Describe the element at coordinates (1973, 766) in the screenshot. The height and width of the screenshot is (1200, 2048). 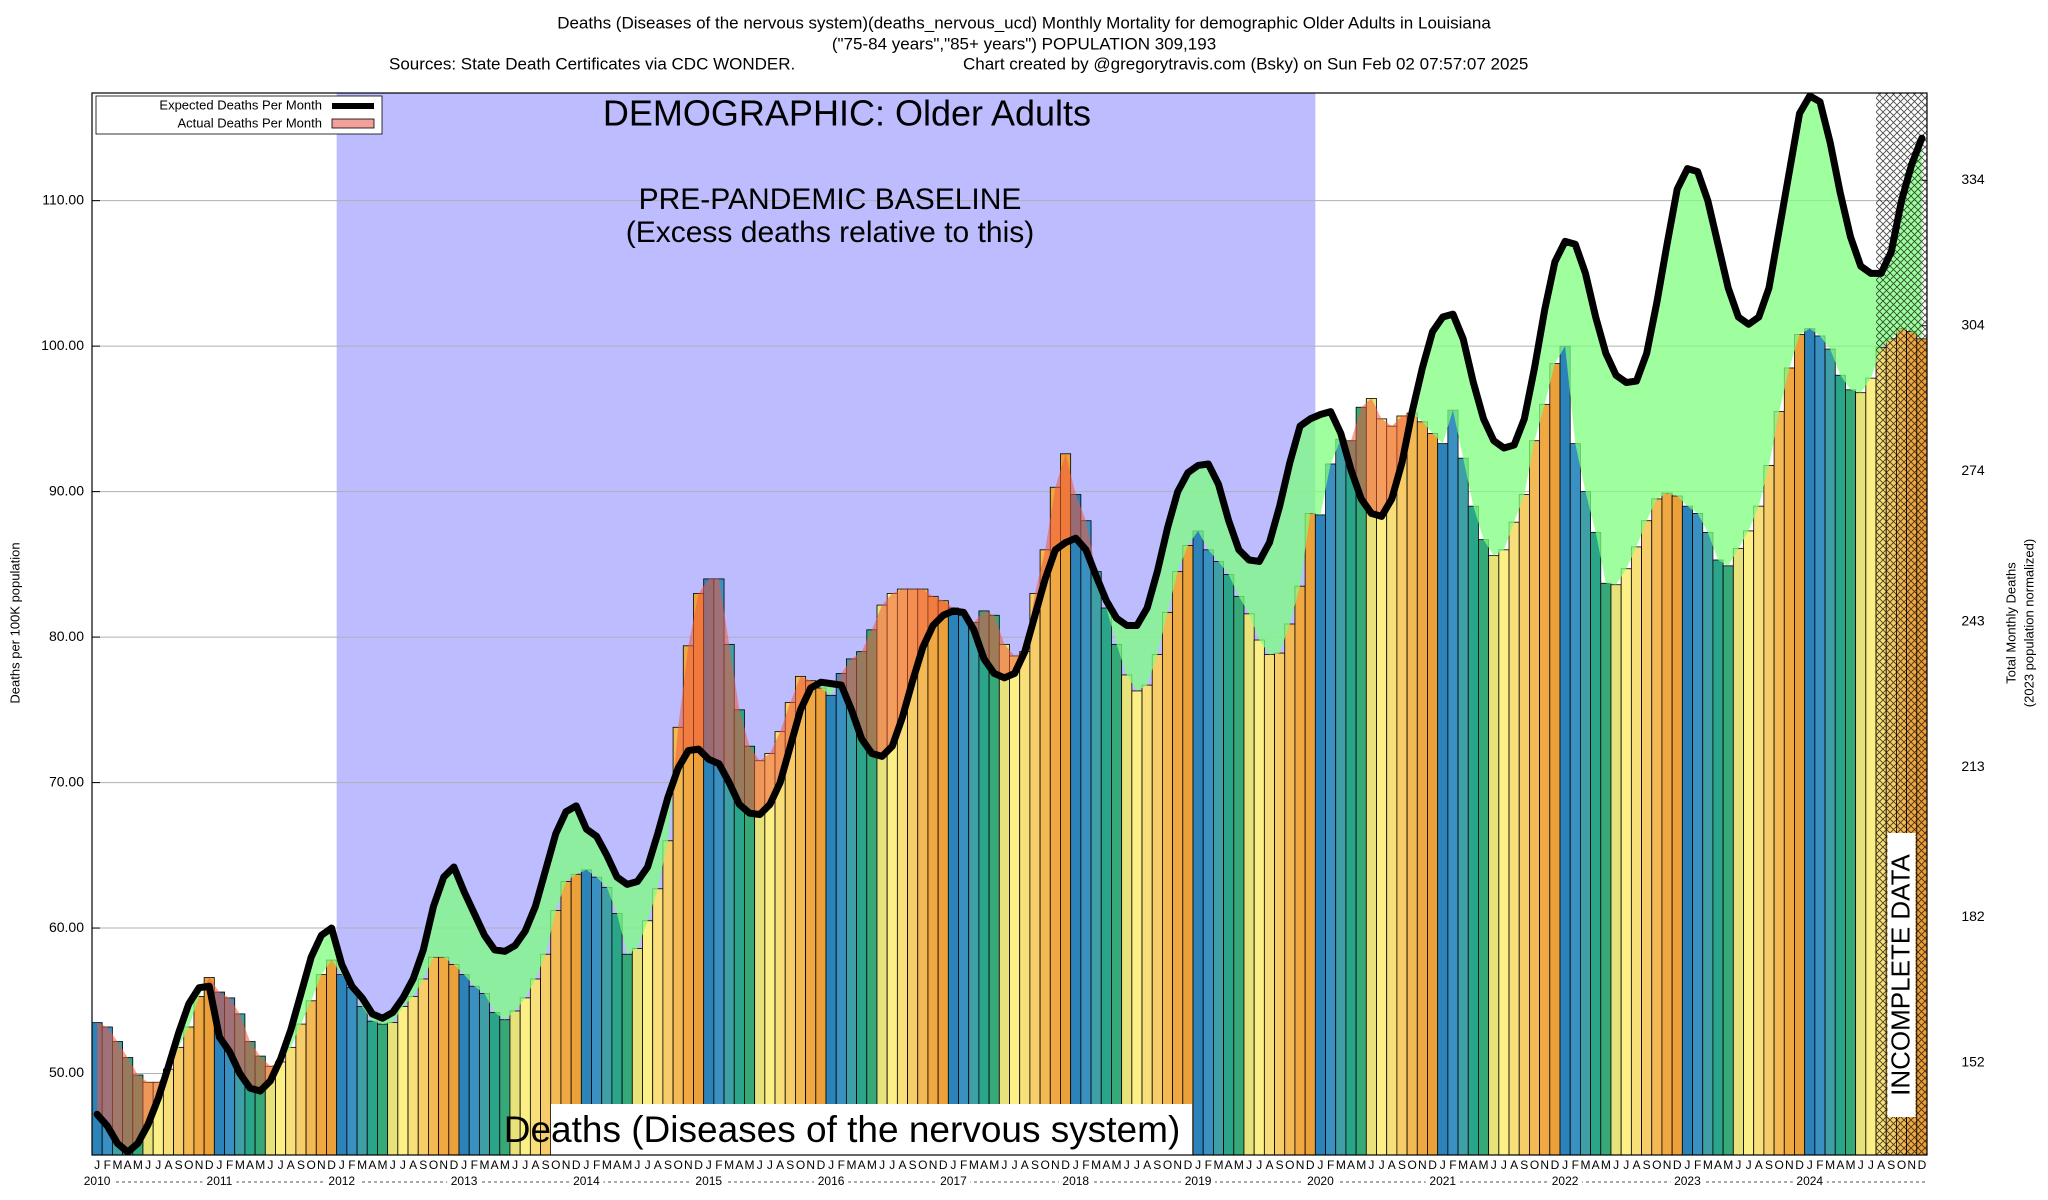
I see `y2-tick-label: 213` at that location.